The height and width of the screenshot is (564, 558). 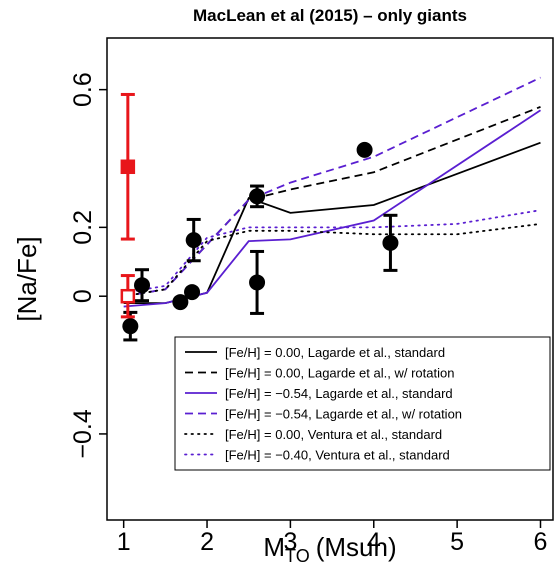 I want to click on chart-title: MacLean et al (2015) – only giants, so click(x=330, y=15).